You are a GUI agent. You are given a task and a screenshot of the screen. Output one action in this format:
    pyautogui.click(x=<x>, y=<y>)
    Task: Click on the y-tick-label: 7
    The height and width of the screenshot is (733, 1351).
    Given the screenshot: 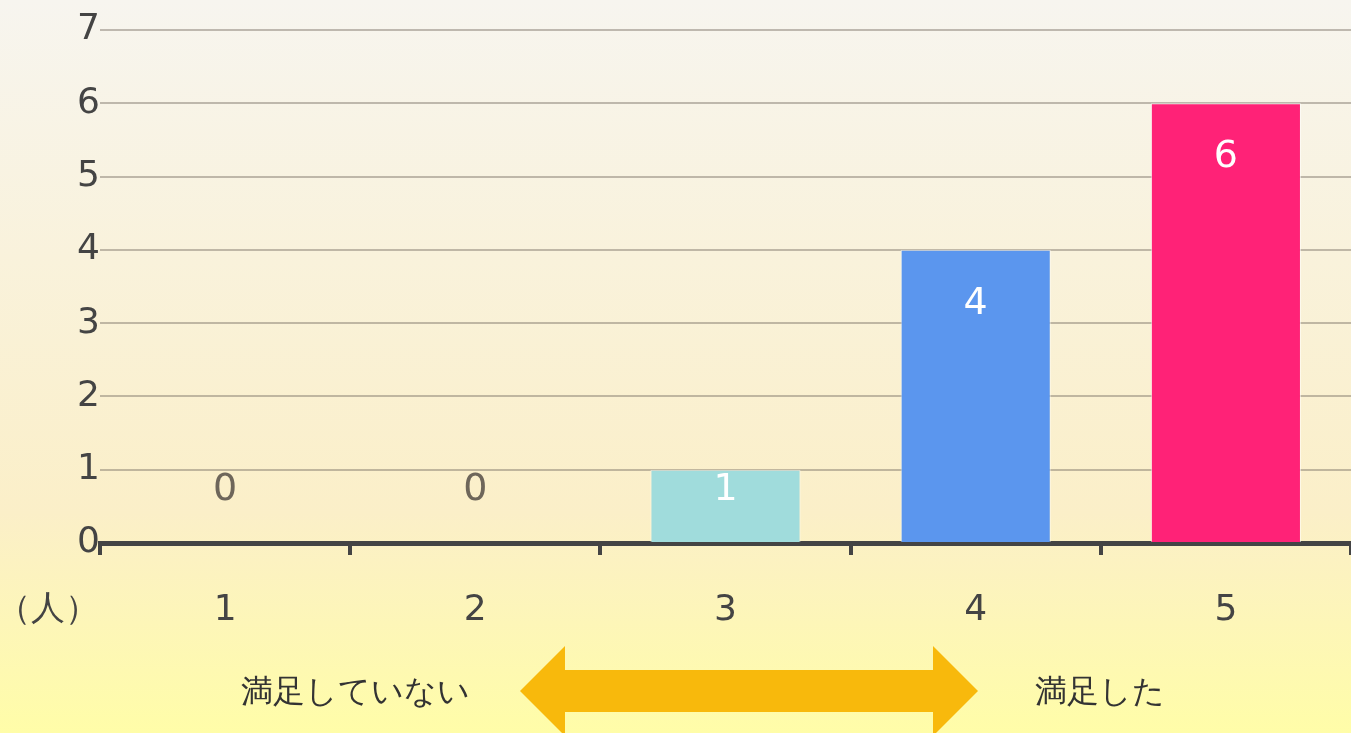 What is the action you would take?
    pyautogui.click(x=88, y=27)
    